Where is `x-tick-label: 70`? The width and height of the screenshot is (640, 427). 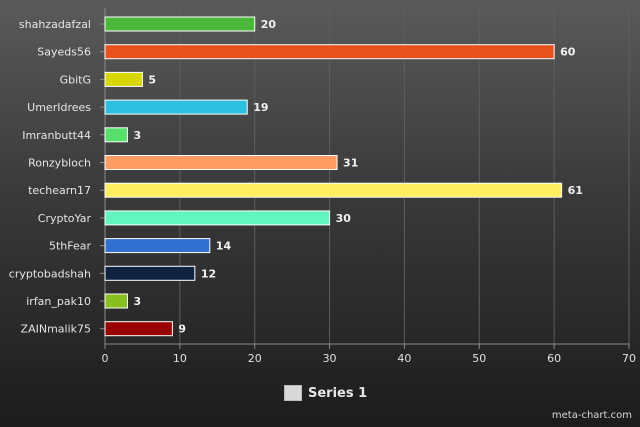
x-tick-label: 70 is located at coordinates (629, 358).